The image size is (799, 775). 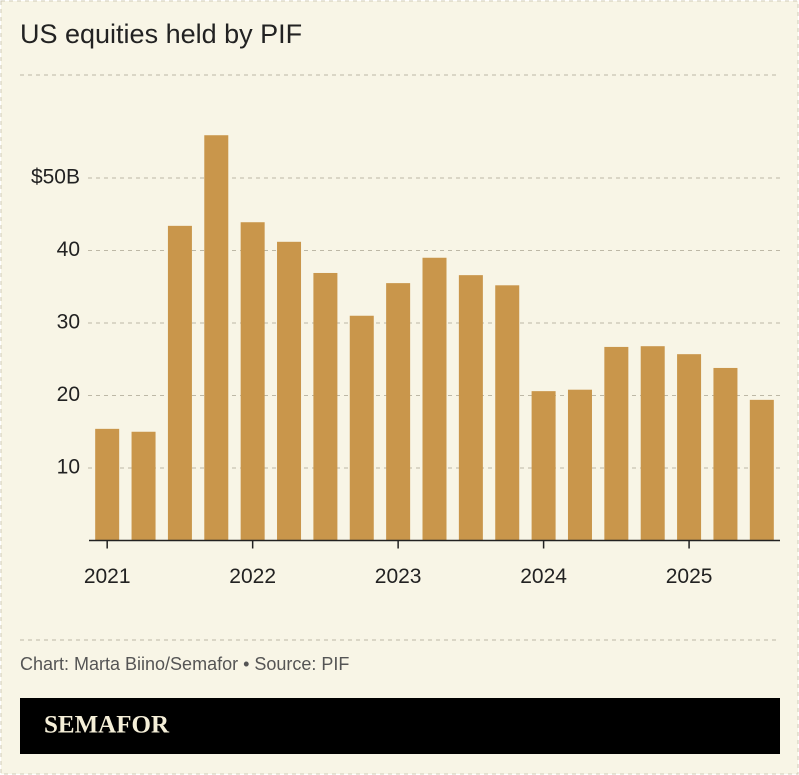 I want to click on brand-logo: SEMAFOR, so click(x=107, y=725).